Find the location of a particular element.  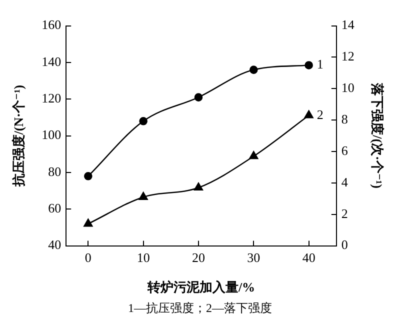

y2-tick-label: 0 is located at coordinates (344, 244).